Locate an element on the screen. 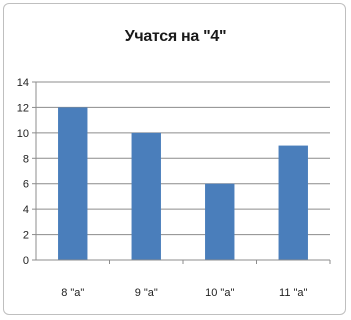 This screenshot has height=320, width=351. x-tick-label: 10 "a" is located at coordinates (219, 293).